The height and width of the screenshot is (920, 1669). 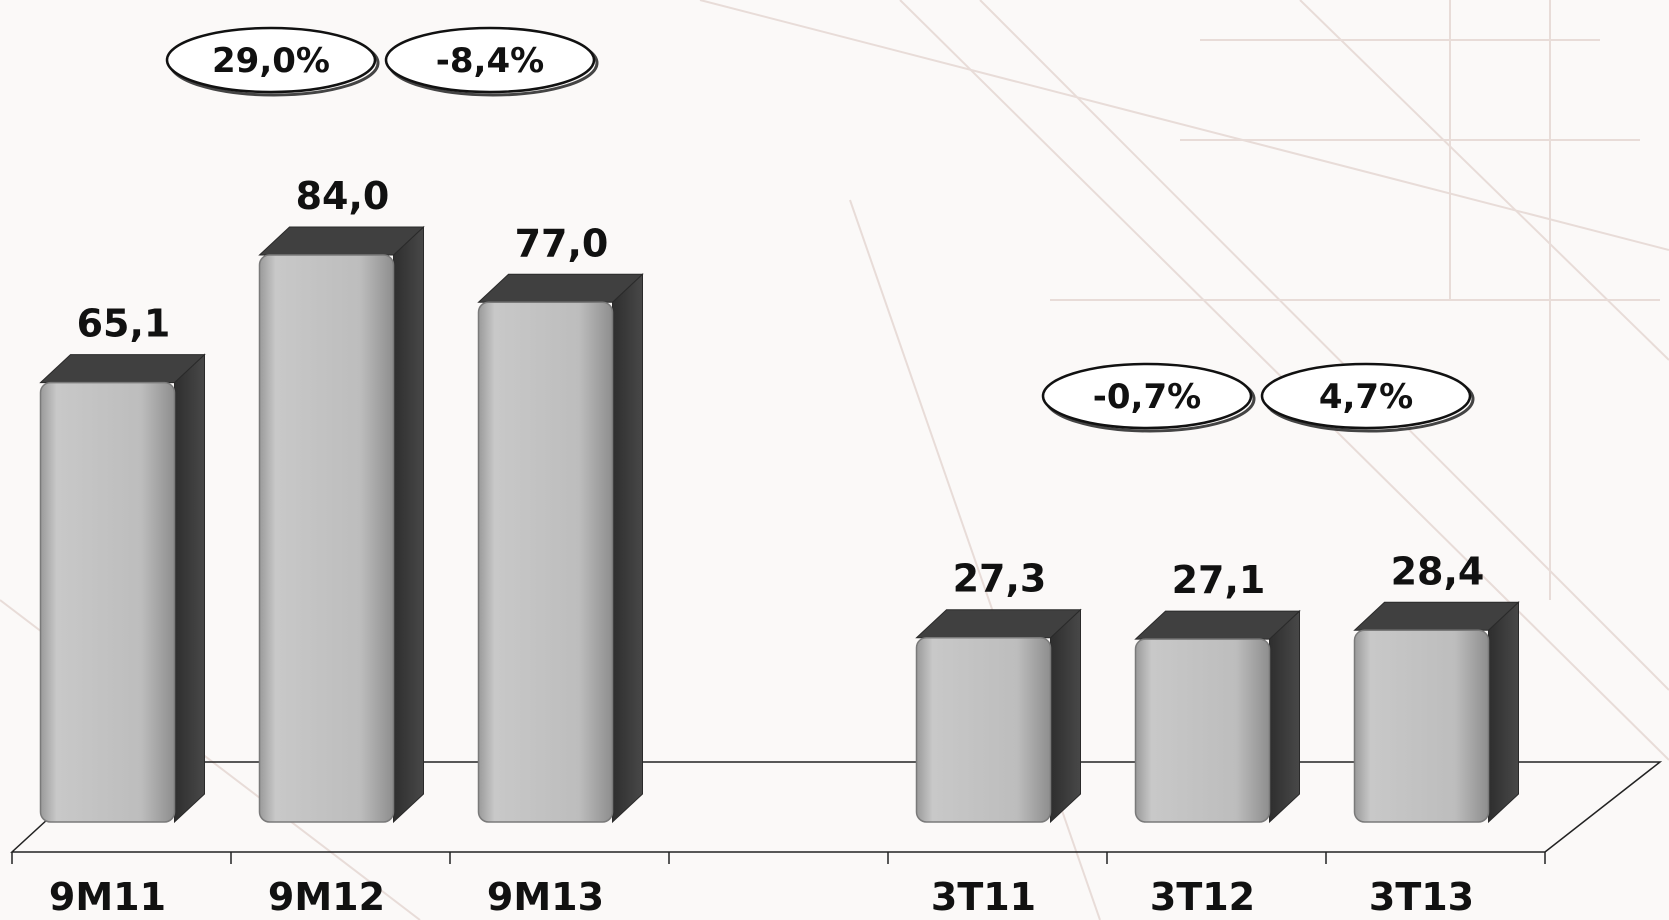 I want to click on growth-annotation: -8,4%, so click(x=491, y=61).